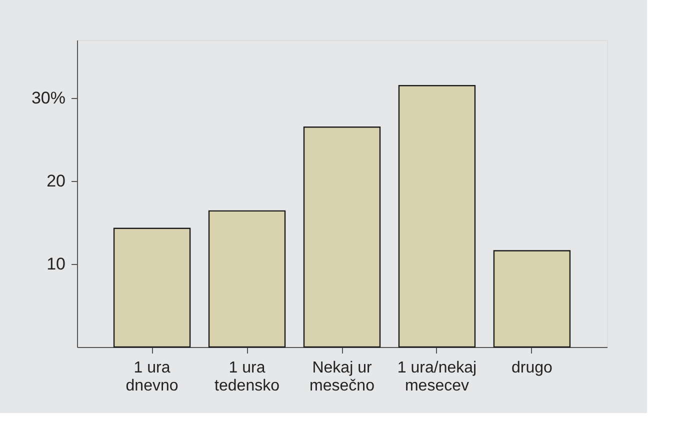  I want to click on x-tick-label: 1 ura/nekaj mesecev, so click(437, 377).